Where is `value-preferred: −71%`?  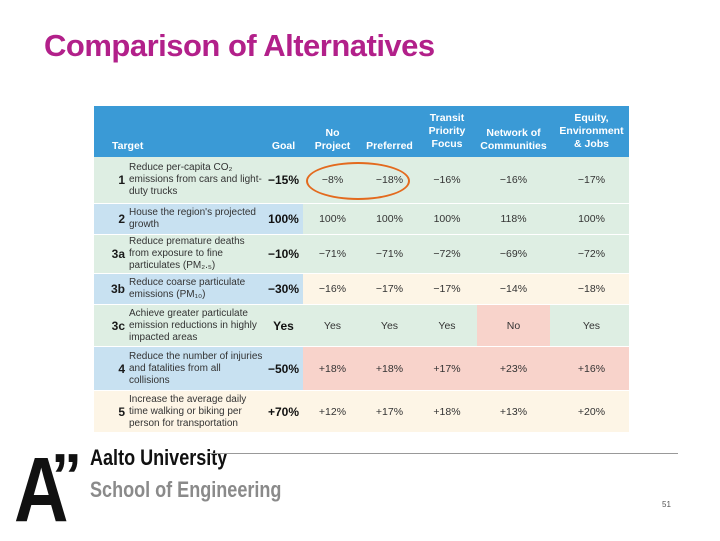
value-preferred: −71% is located at coordinates (389, 254).